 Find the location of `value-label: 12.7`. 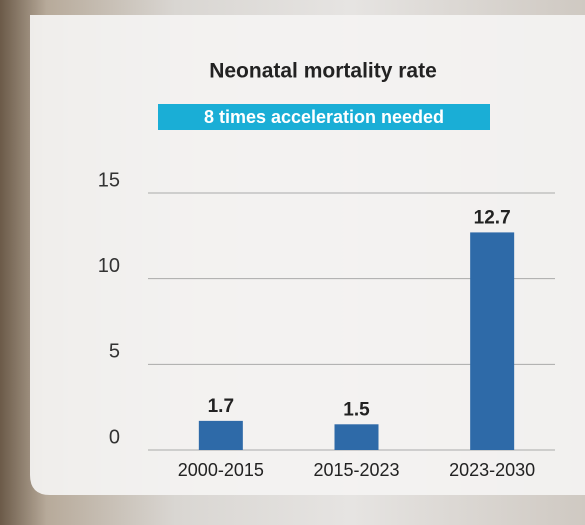

value-label: 12.7 is located at coordinates (492, 217).